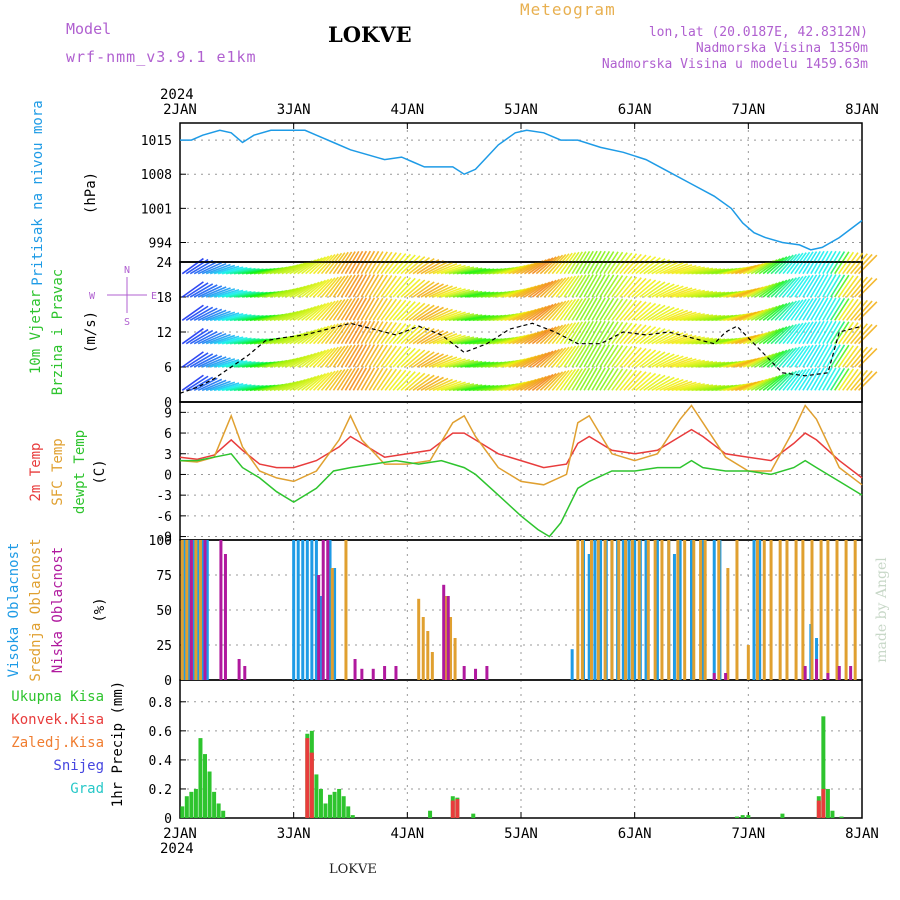 The height and width of the screenshot is (900, 900). Describe the element at coordinates (58, 610) in the screenshot. I see `cloud-ylabel-3: Niska Oblacnost` at that location.